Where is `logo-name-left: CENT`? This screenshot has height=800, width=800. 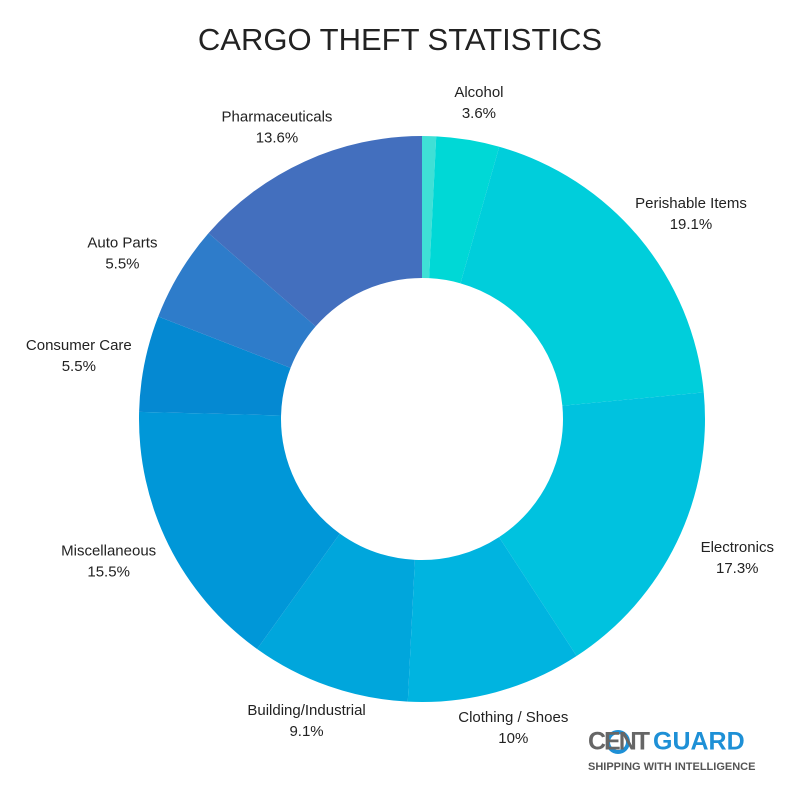 logo-name-left: CENT is located at coordinates (619, 742).